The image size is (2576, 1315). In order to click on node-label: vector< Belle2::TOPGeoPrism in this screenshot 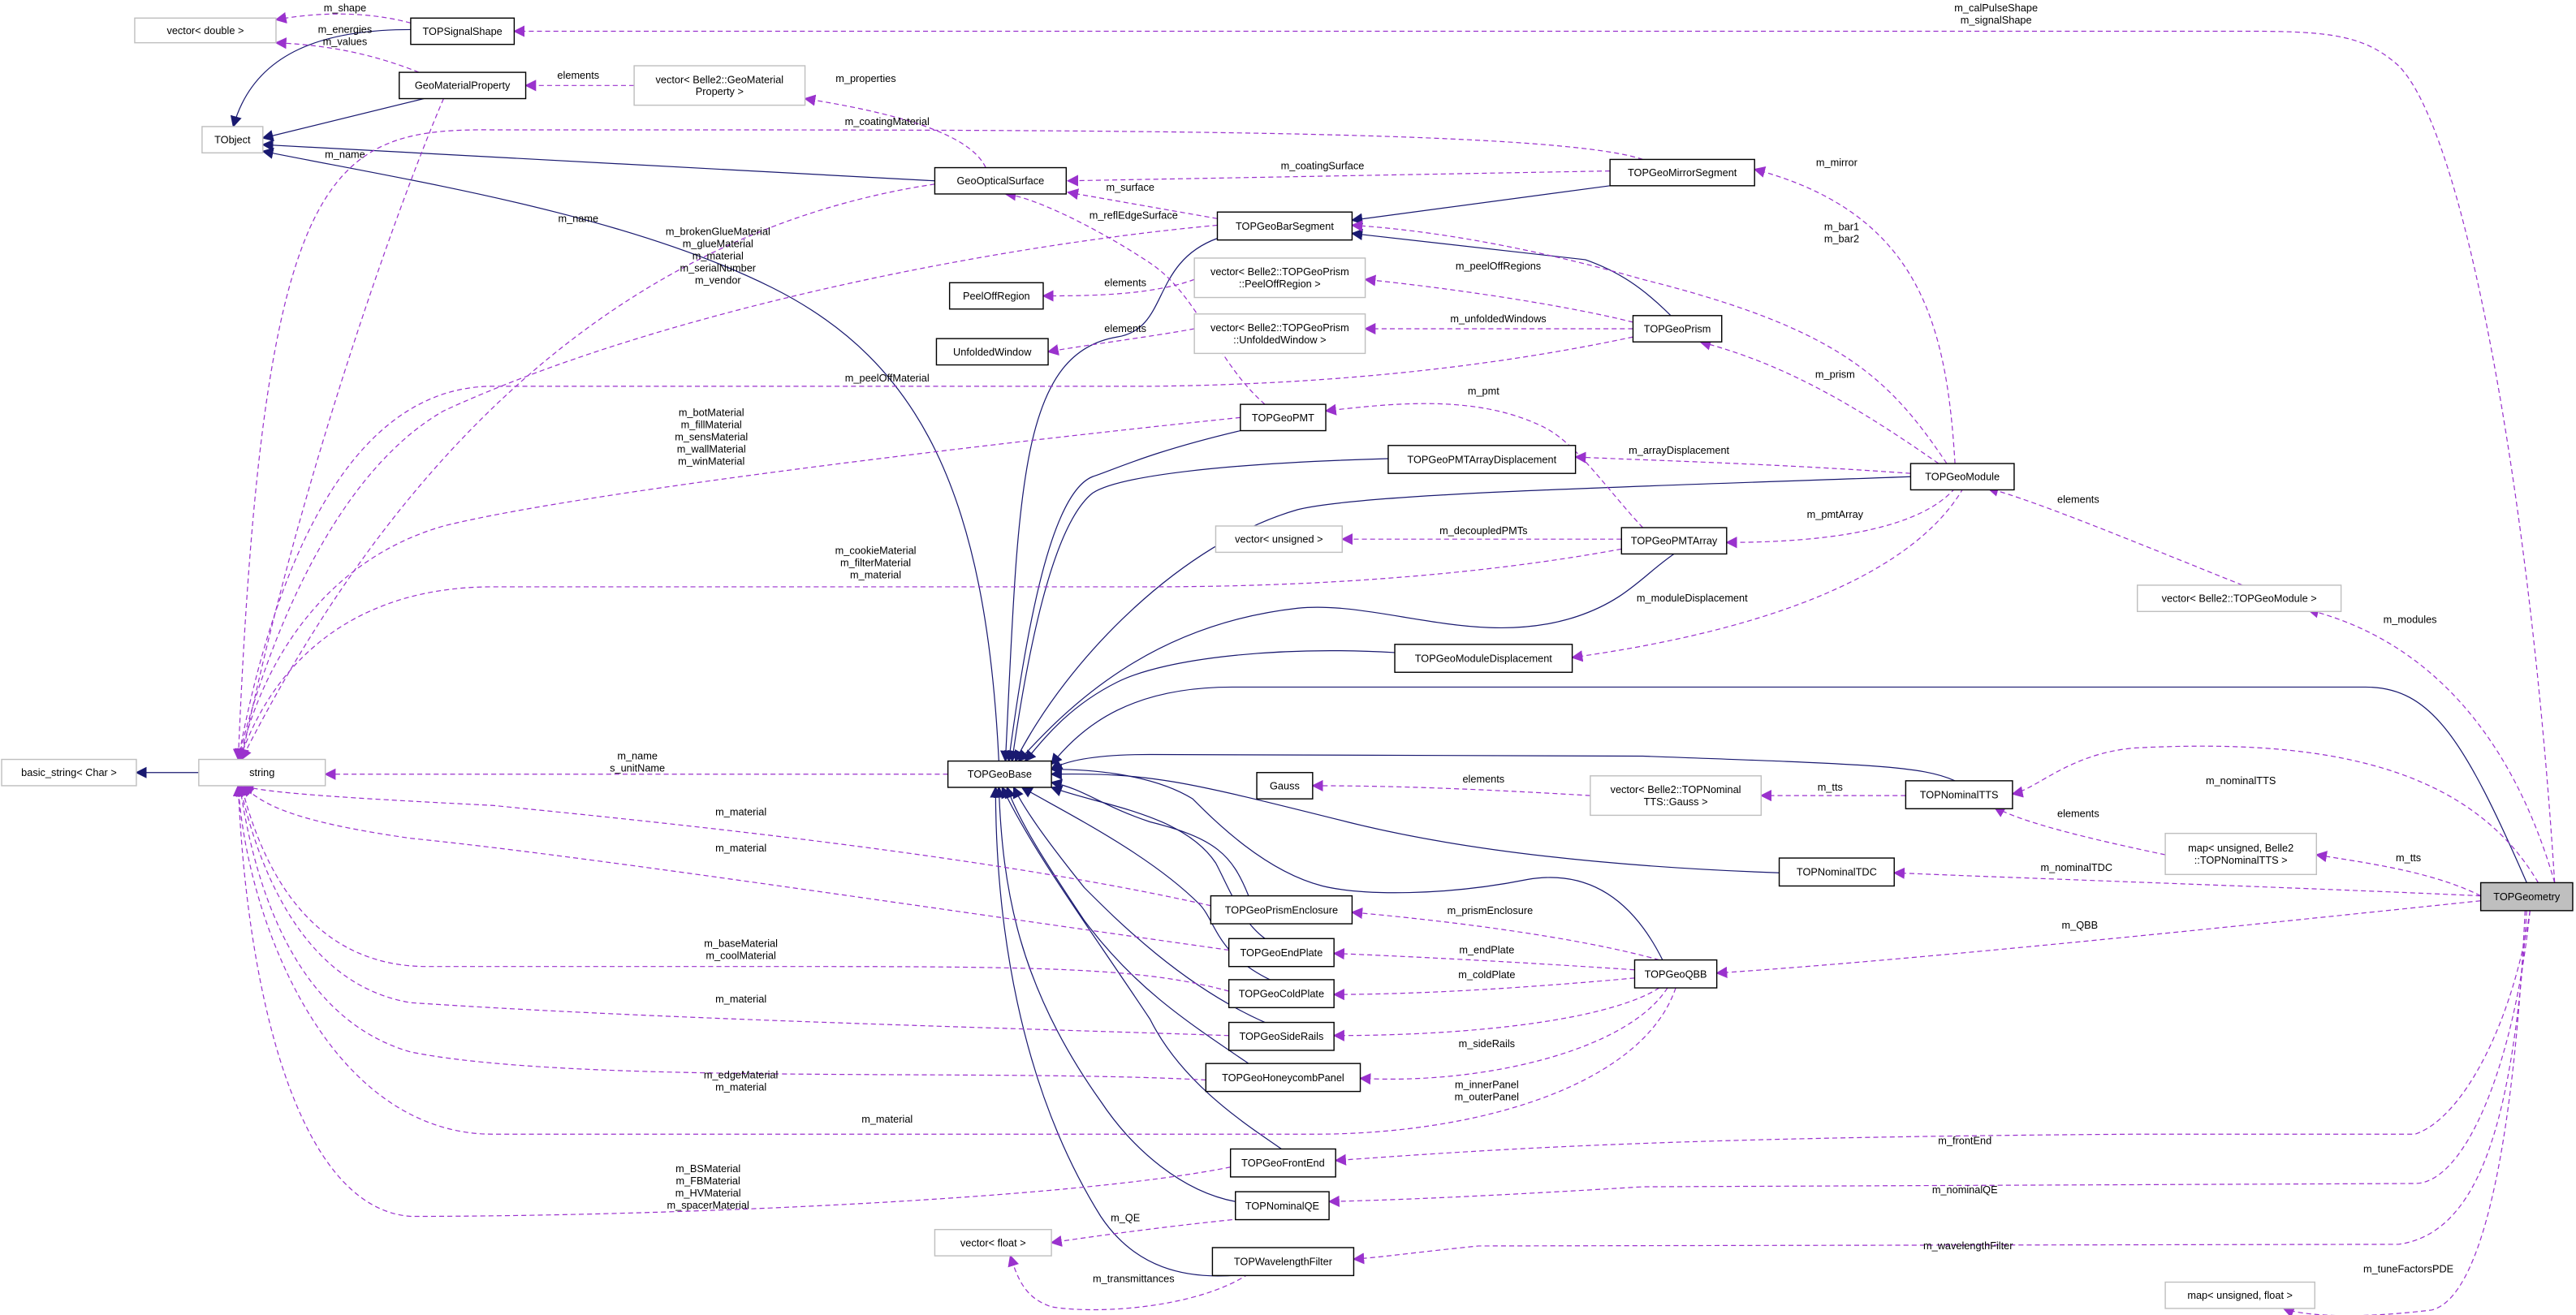, I will do `click(1279, 272)`.